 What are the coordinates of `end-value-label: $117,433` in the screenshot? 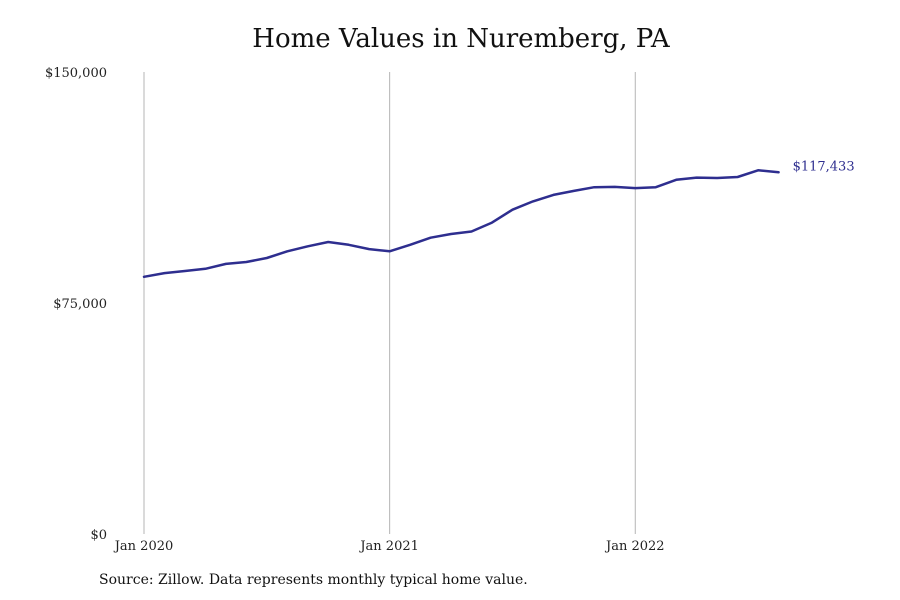 It's located at (824, 166).